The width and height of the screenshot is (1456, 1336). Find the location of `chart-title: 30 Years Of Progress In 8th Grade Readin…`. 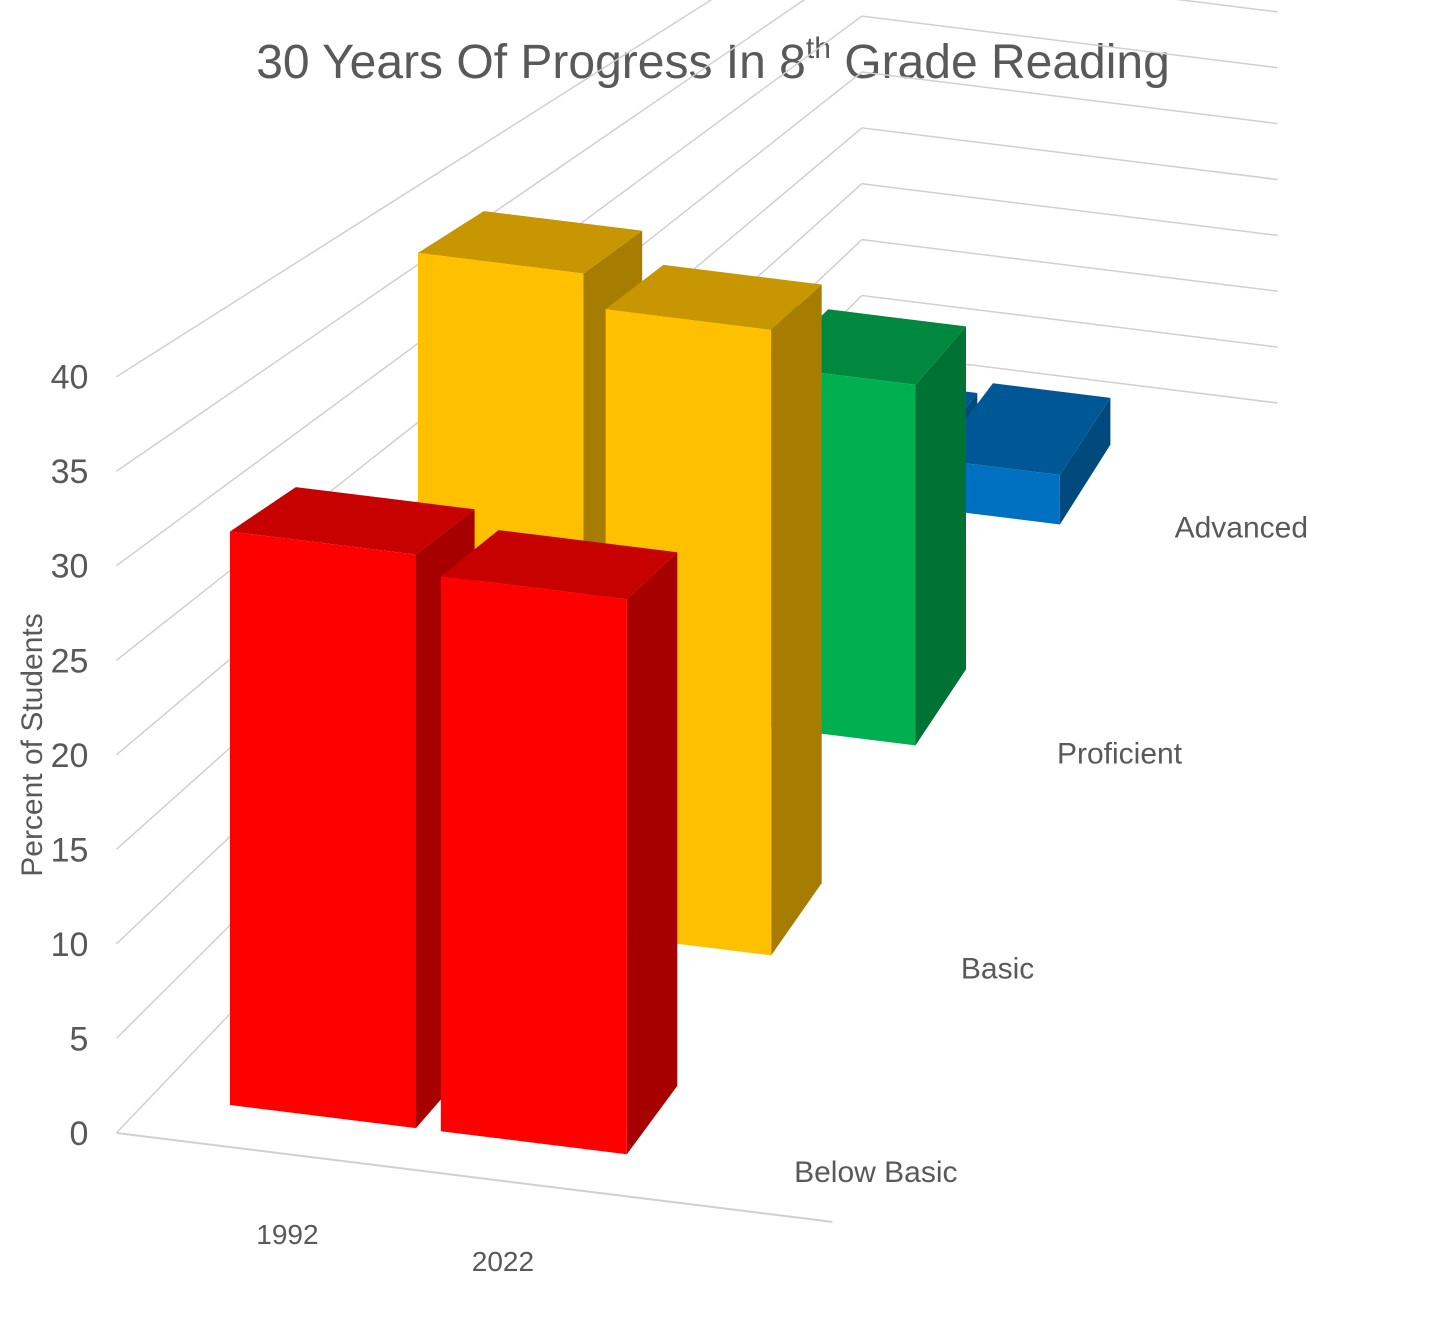

chart-title: 30 Years Of Progress In 8th Grade Readin… is located at coordinates (713, 60).